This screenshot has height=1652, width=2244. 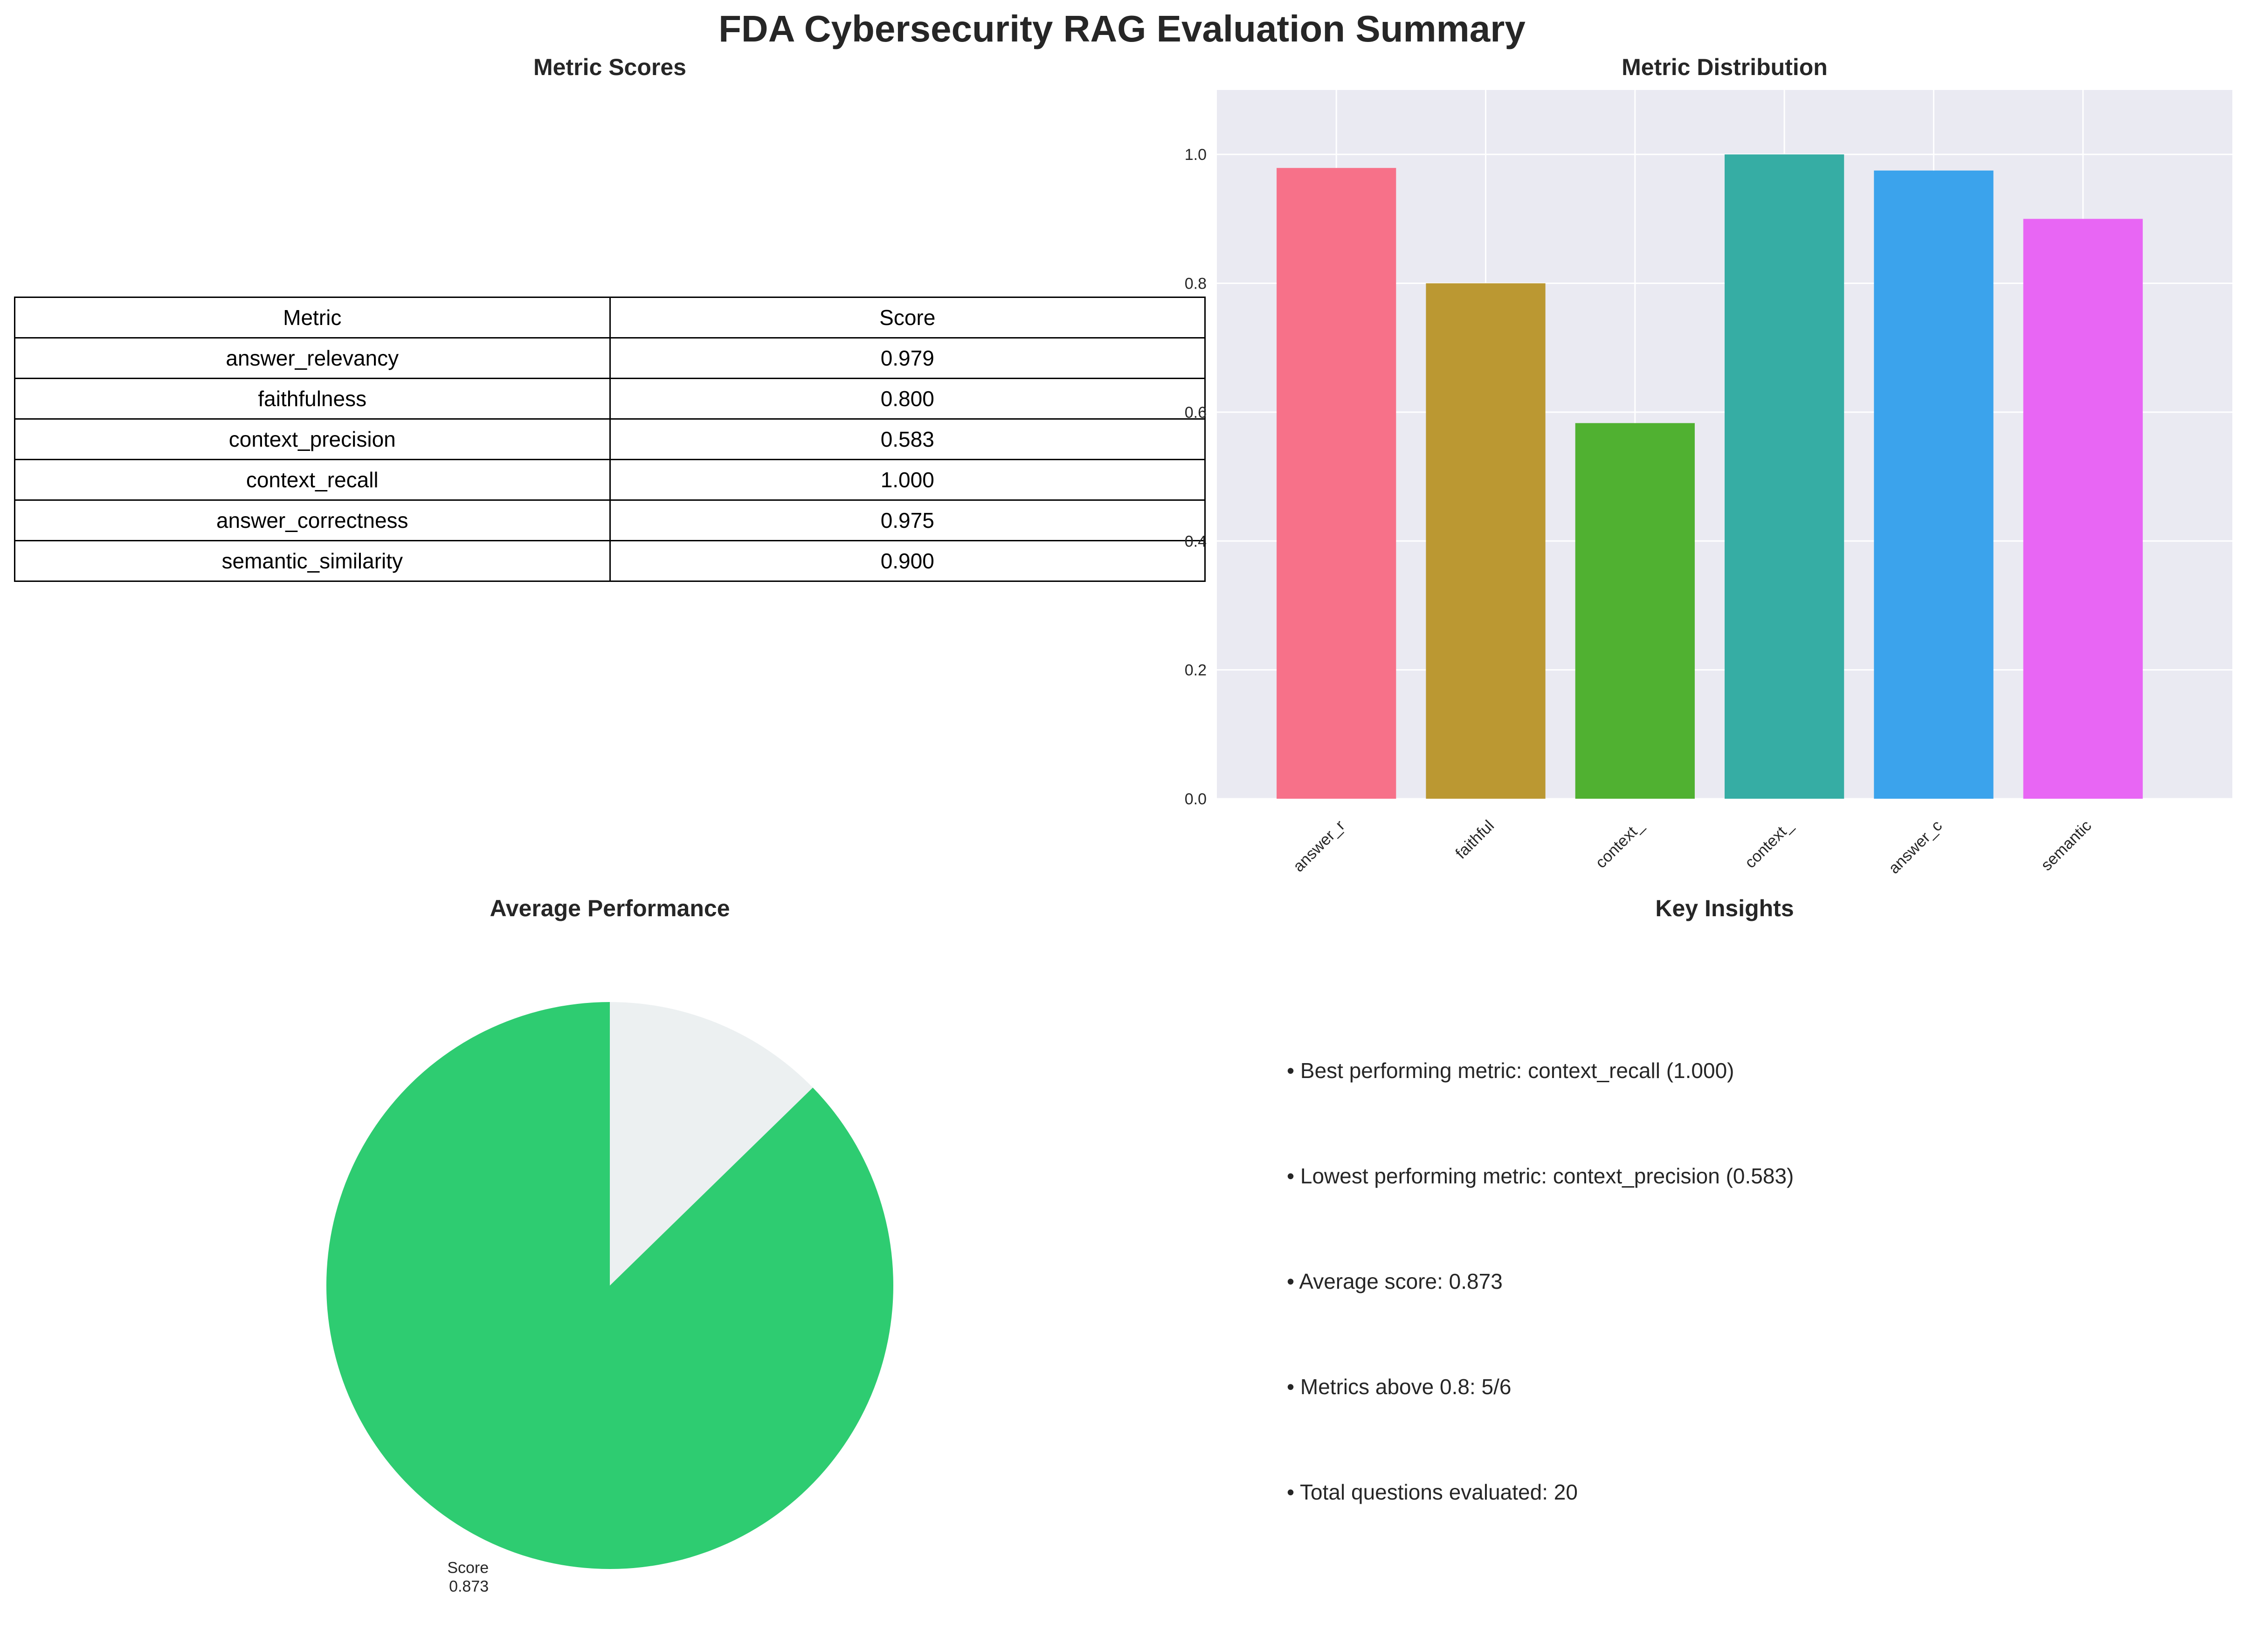 What do you see at coordinates (2066, 845) in the screenshot?
I see `x-tick-label: semantic` at bounding box center [2066, 845].